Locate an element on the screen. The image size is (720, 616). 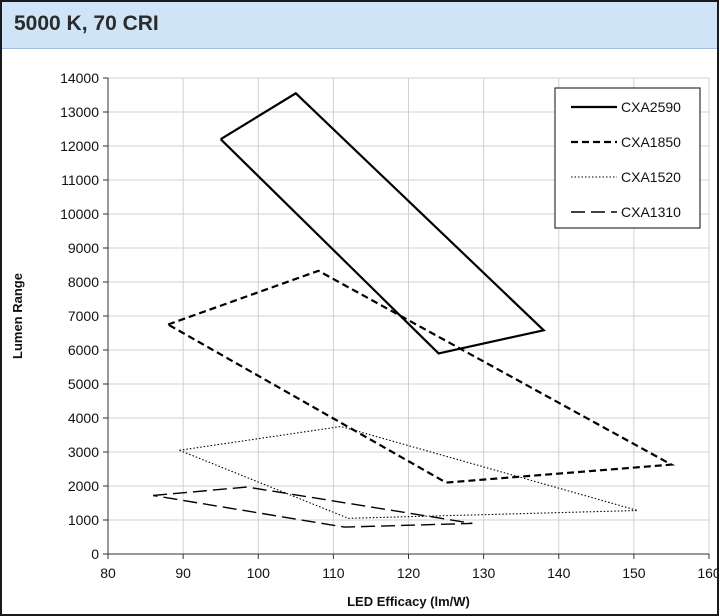
y-tick-label: 9000 is located at coordinates (83, 248).